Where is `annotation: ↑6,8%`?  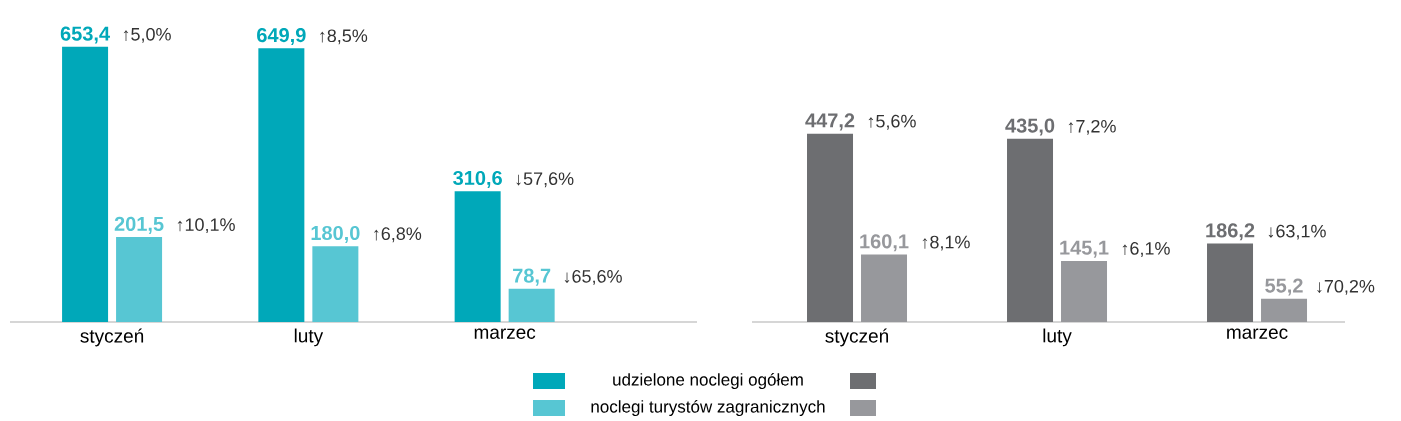
annotation: ↑6,8% is located at coordinates (398, 235).